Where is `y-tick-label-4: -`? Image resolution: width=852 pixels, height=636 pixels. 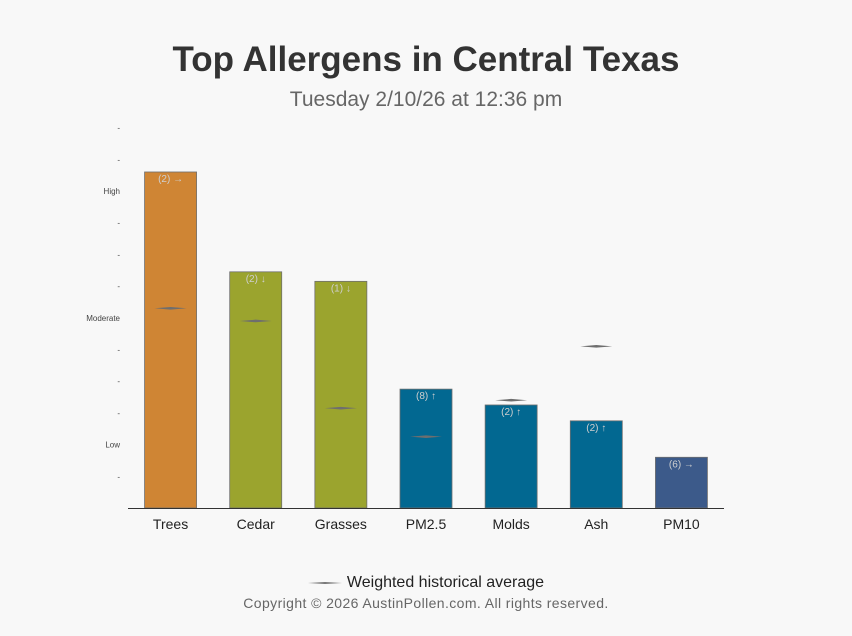
y-tick-label-4: - is located at coordinates (118, 350).